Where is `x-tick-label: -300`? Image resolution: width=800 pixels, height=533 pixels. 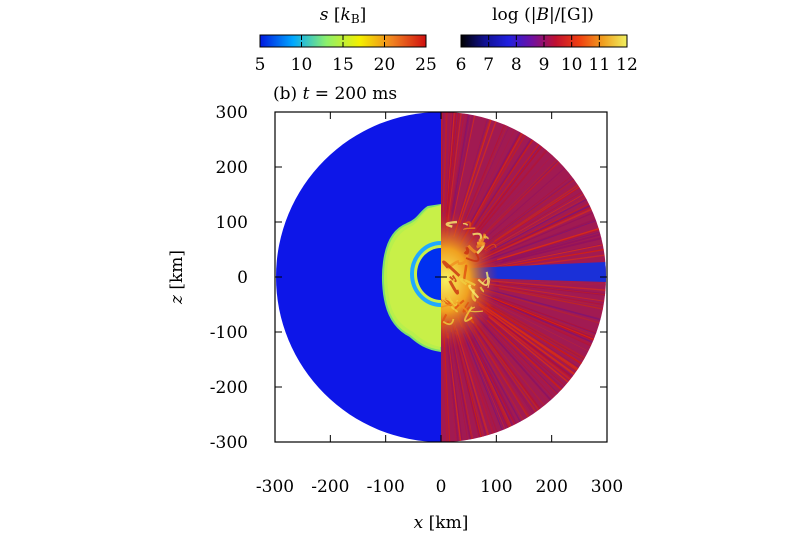
x-tick-label: -300 is located at coordinates (275, 487).